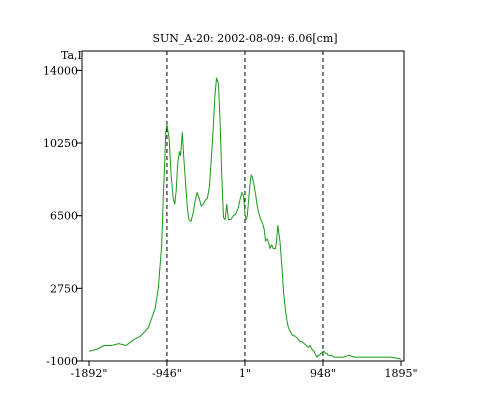 The image size is (500, 400). What do you see at coordinates (89, 373) in the screenshot?
I see `x-tick-label: -1892"` at bounding box center [89, 373].